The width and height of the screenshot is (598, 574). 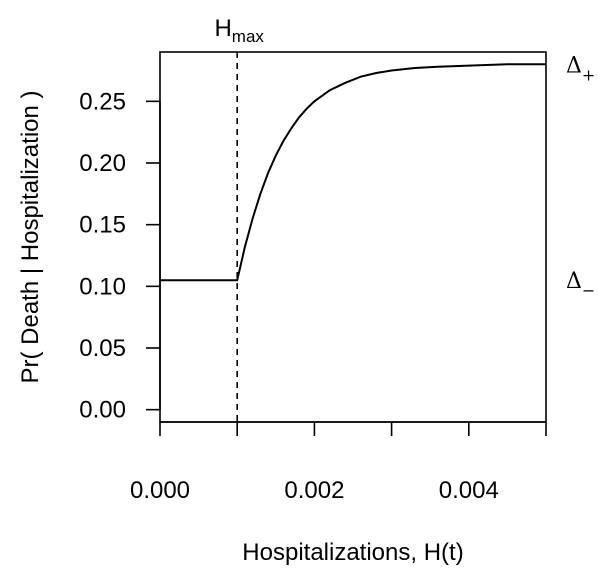 What do you see at coordinates (588, 290) in the screenshot?
I see `delta-subscript: −` at bounding box center [588, 290].